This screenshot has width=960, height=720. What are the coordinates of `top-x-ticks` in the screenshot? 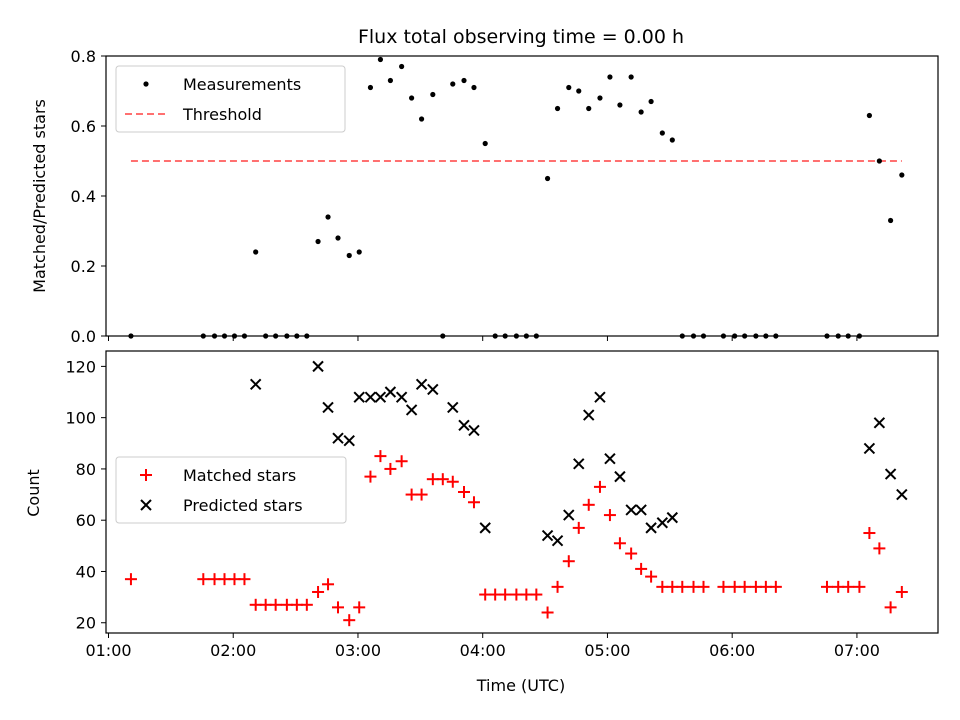 It's located at (482, 338).